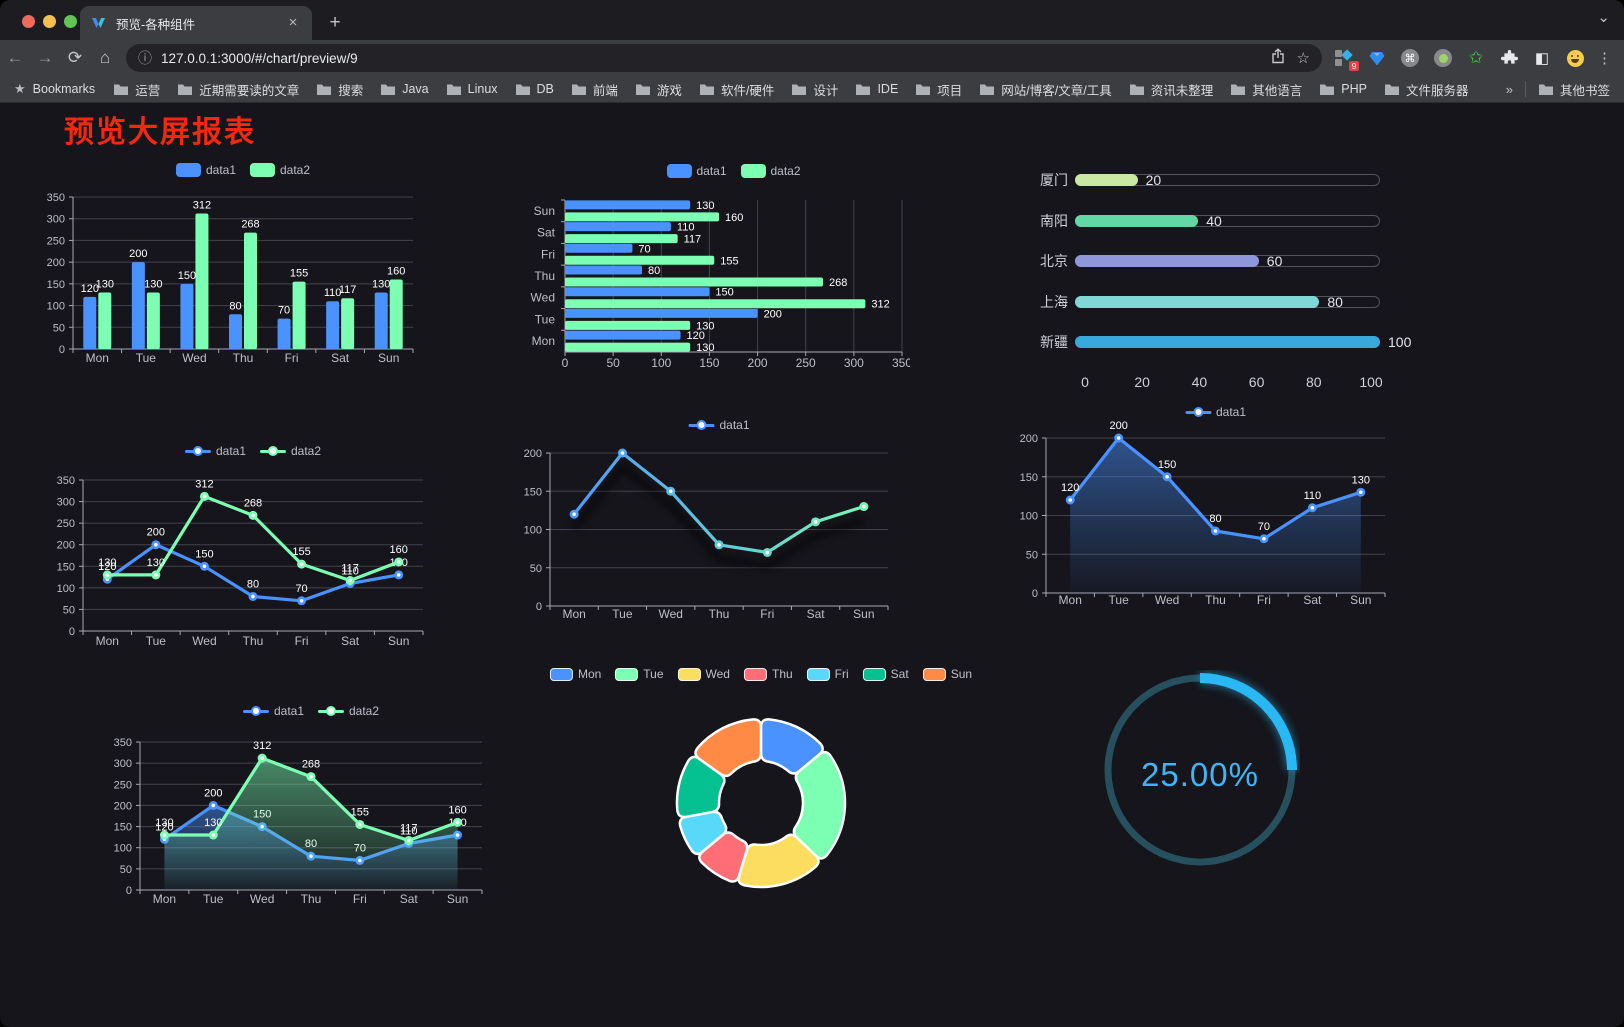 The image size is (1624, 1027). Describe the element at coordinates (1542, 58) in the screenshot. I see `dark-mode-extension-icon: ◧` at that location.